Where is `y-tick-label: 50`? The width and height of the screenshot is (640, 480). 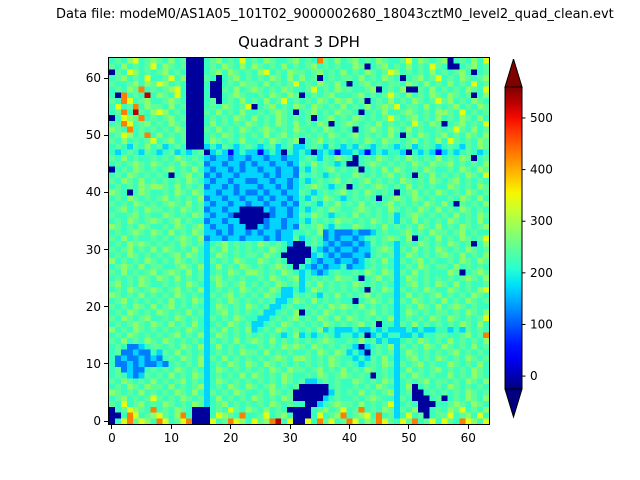 y-tick-label: 50 is located at coordinates (93, 135).